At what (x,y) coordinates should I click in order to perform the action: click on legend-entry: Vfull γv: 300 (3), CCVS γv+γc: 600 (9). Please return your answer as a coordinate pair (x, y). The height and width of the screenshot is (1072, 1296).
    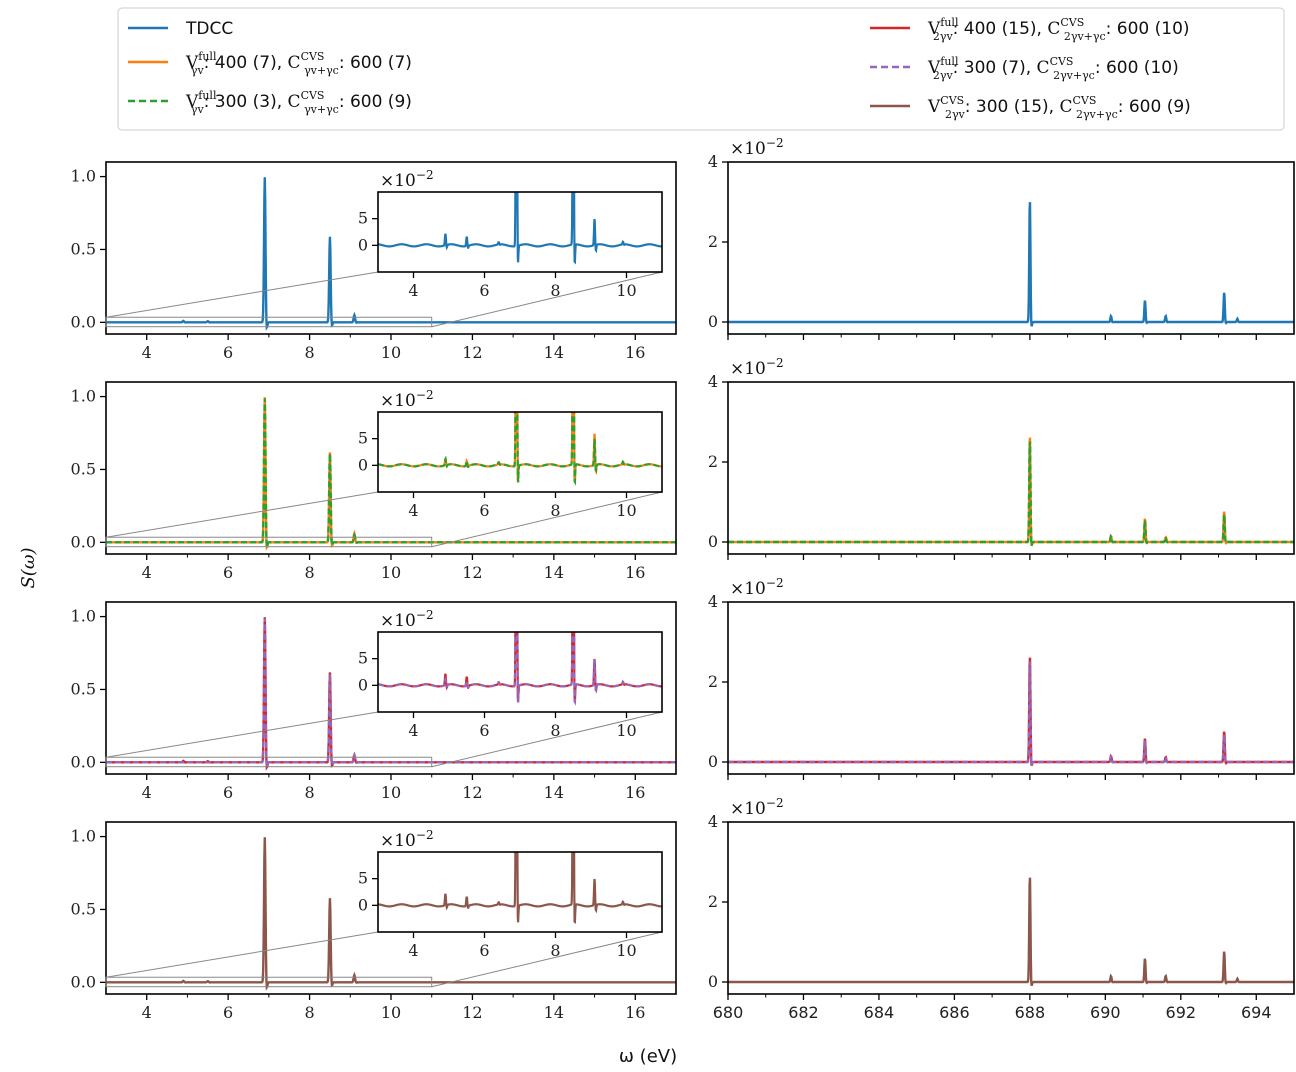
    Looking at the image, I should click on (298, 102).